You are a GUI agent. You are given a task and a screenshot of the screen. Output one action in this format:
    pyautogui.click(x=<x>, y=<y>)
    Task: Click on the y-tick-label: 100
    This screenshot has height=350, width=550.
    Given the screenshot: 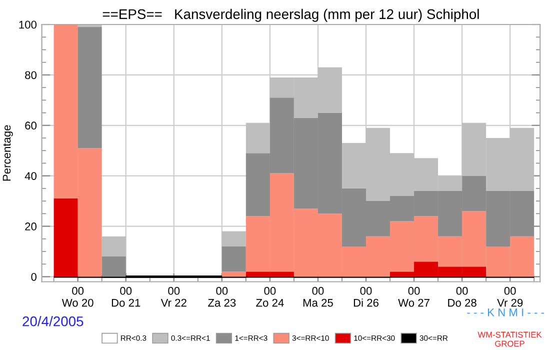 What is the action you would take?
    pyautogui.click(x=28, y=24)
    